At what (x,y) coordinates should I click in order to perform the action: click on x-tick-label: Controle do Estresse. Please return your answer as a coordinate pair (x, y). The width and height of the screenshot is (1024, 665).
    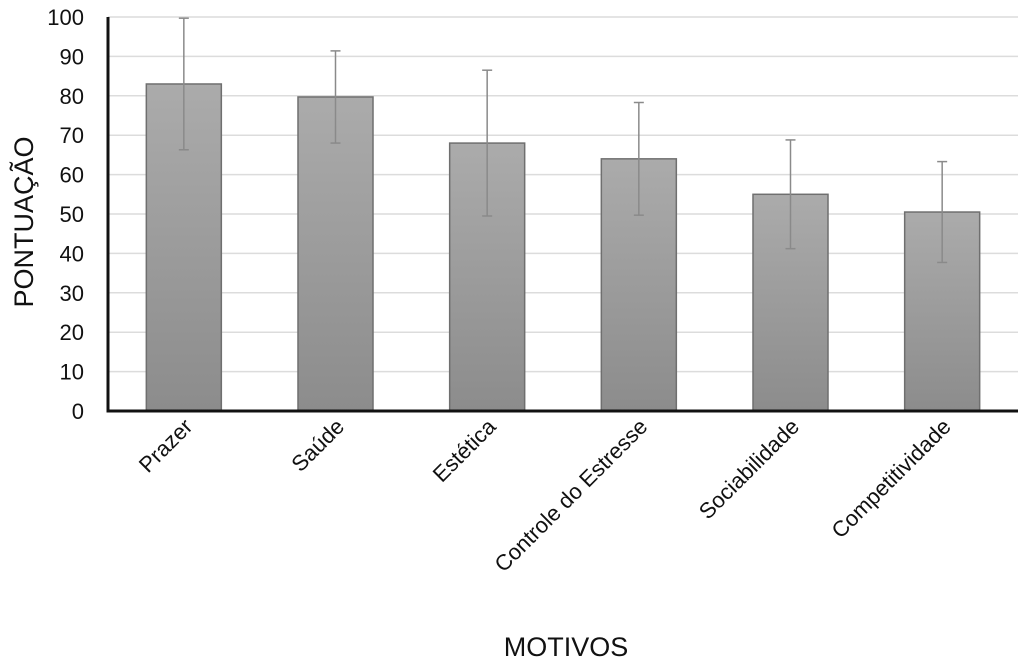
    Looking at the image, I should click on (570, 495).